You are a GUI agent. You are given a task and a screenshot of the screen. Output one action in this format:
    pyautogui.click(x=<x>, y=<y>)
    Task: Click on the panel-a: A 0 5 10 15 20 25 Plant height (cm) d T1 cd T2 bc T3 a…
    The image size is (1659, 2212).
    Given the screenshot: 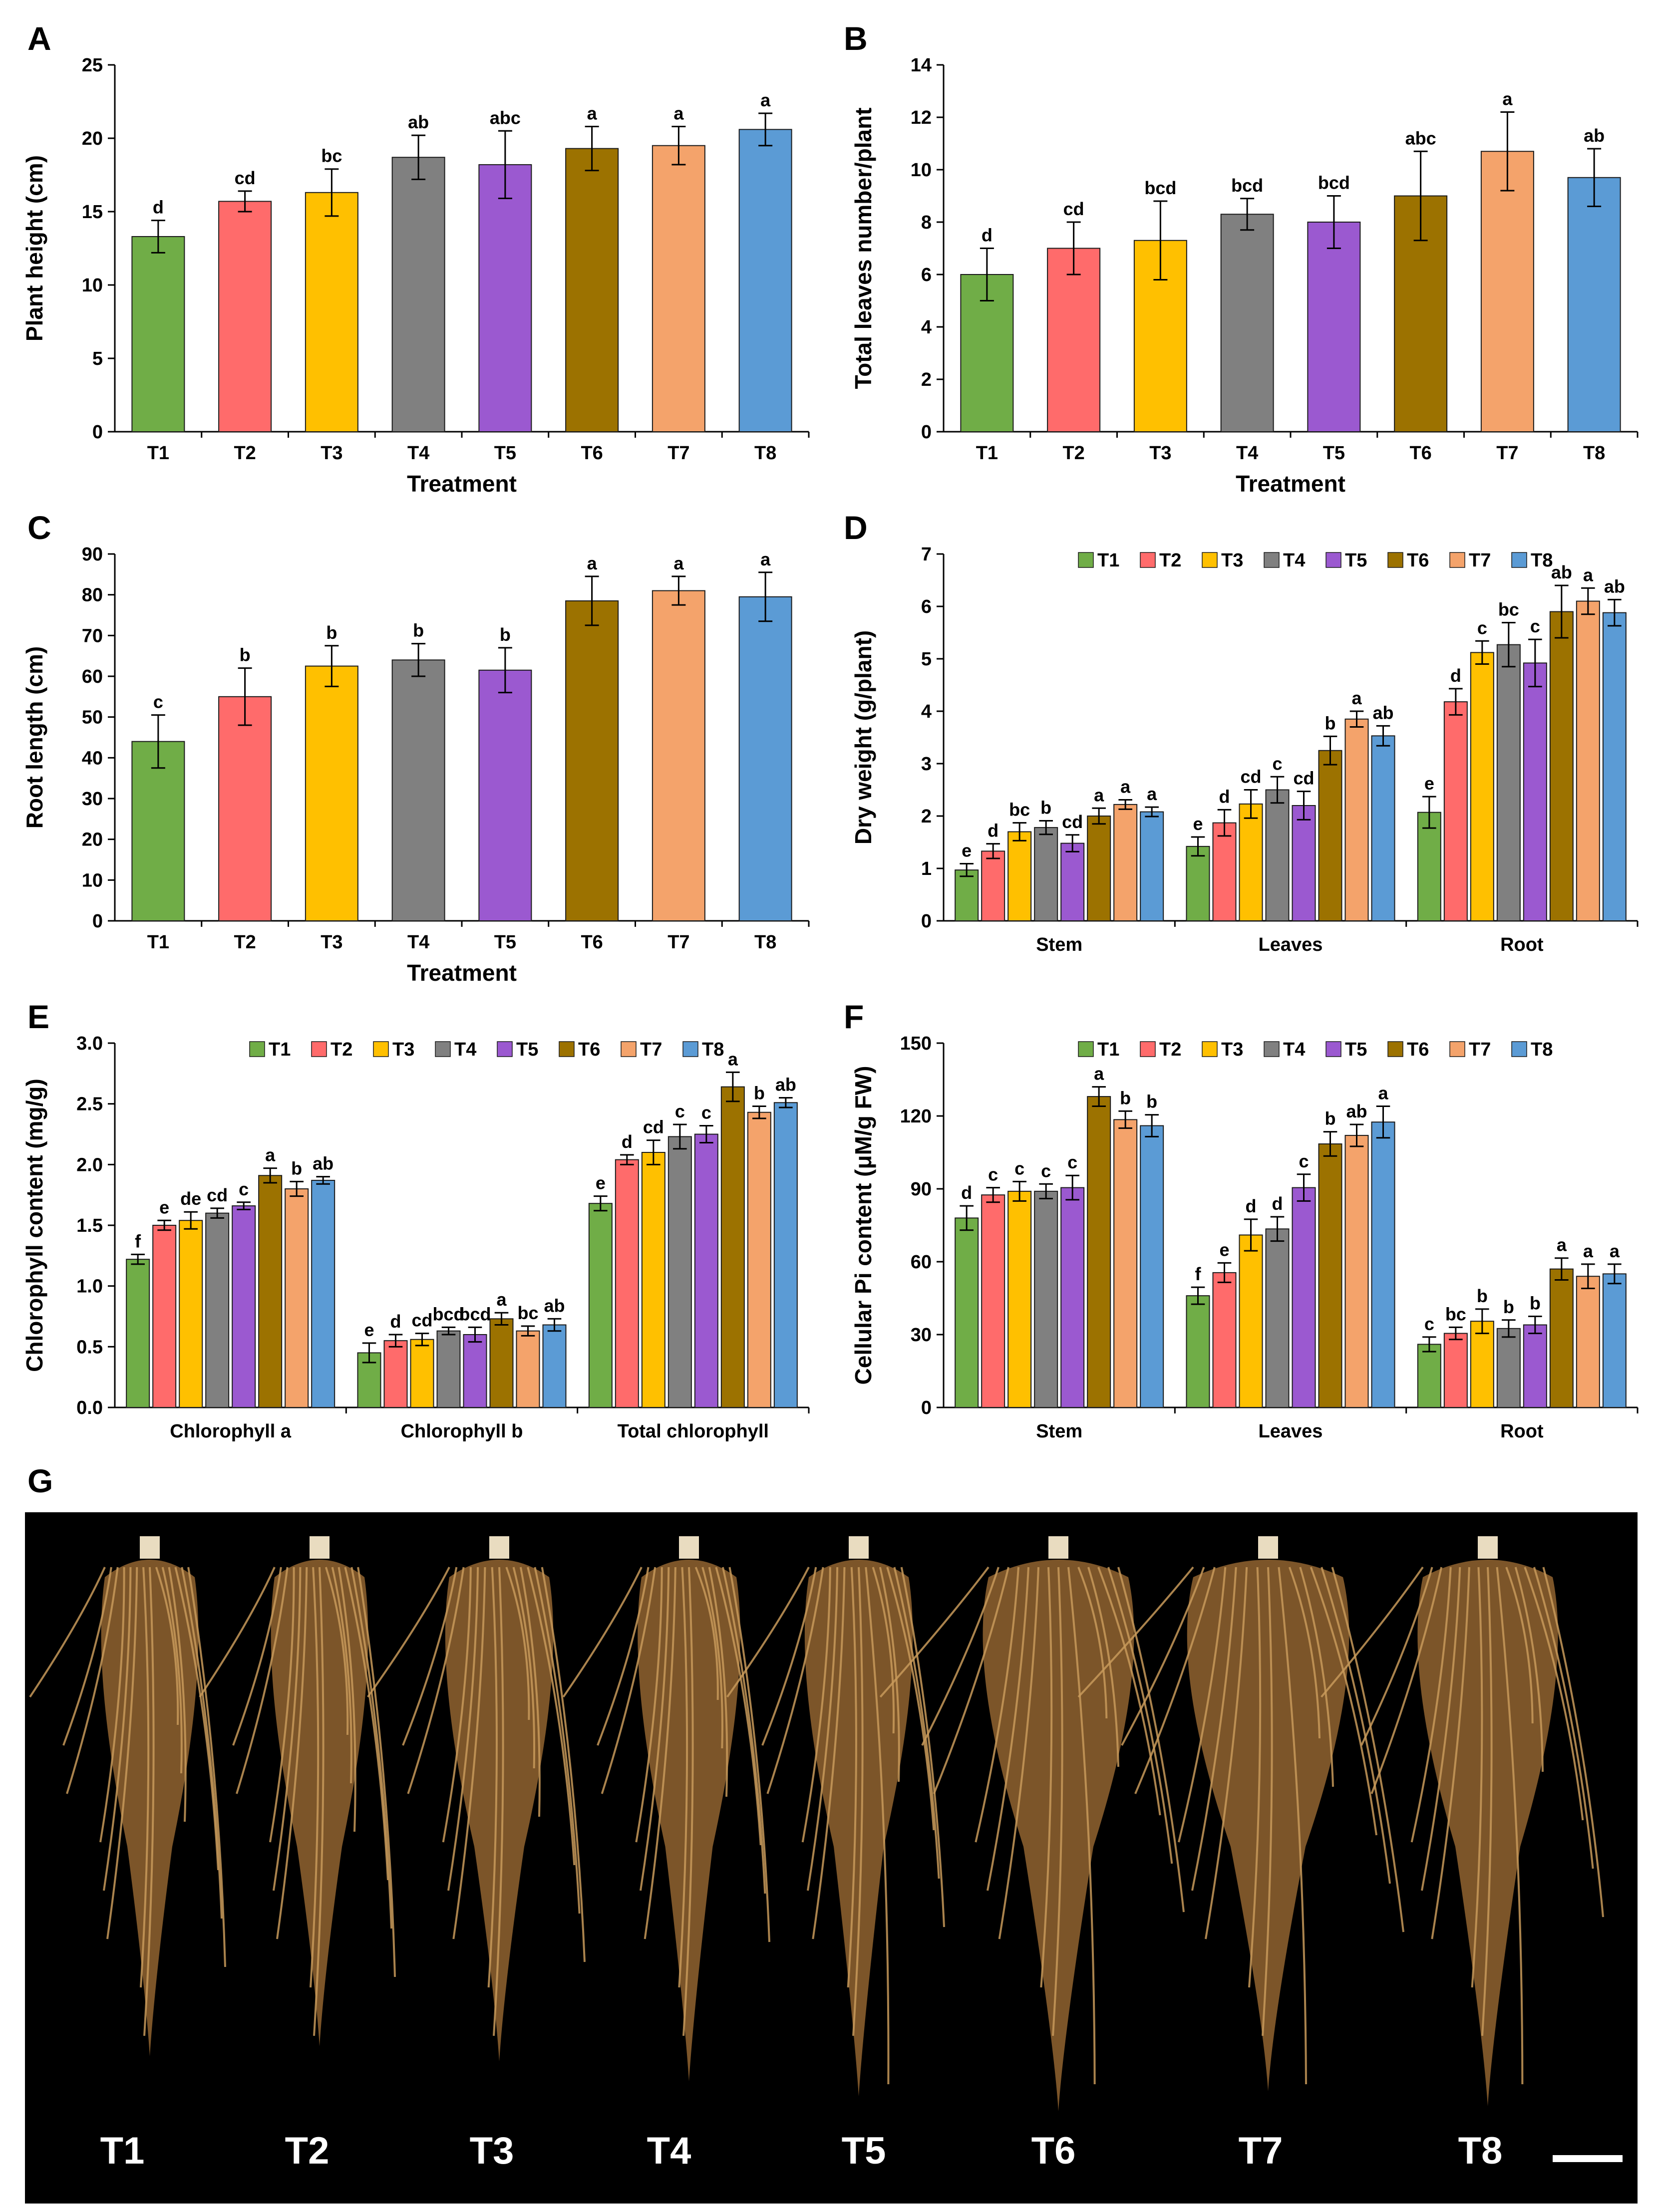 What is the action you would take?
    pyautogui.click(x=415, y=258)
    